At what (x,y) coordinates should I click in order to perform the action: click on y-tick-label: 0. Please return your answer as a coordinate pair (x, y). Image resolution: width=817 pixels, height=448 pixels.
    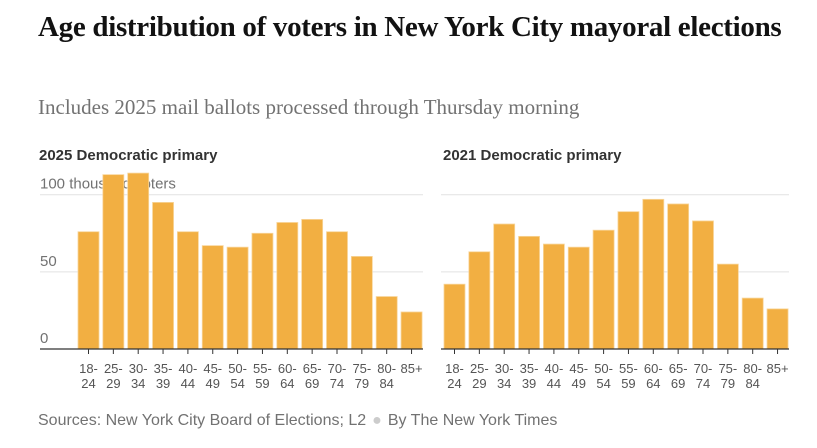
    Looking at the image, I should click on (44, 338).